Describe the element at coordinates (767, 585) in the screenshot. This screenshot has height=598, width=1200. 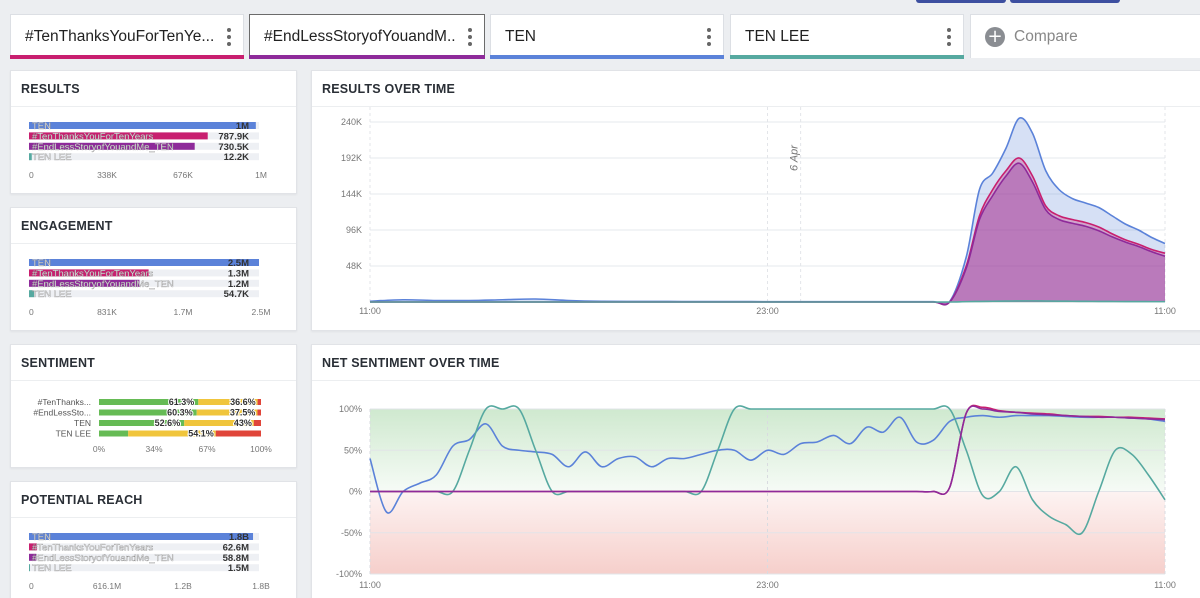
I see `x-axis-tick: 23:00` at that location.